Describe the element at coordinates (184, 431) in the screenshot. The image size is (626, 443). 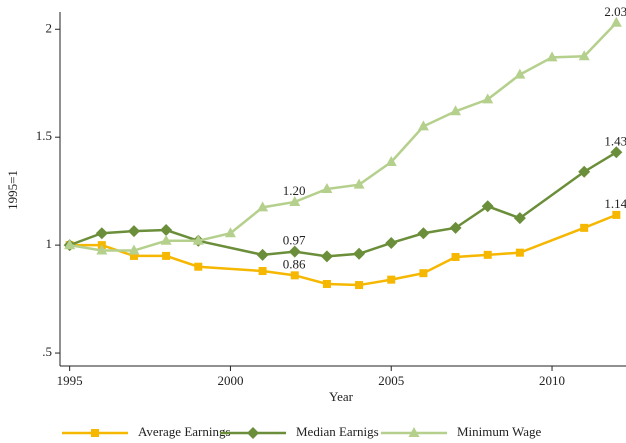
I see `legend-label: Average Earnings` at that location.